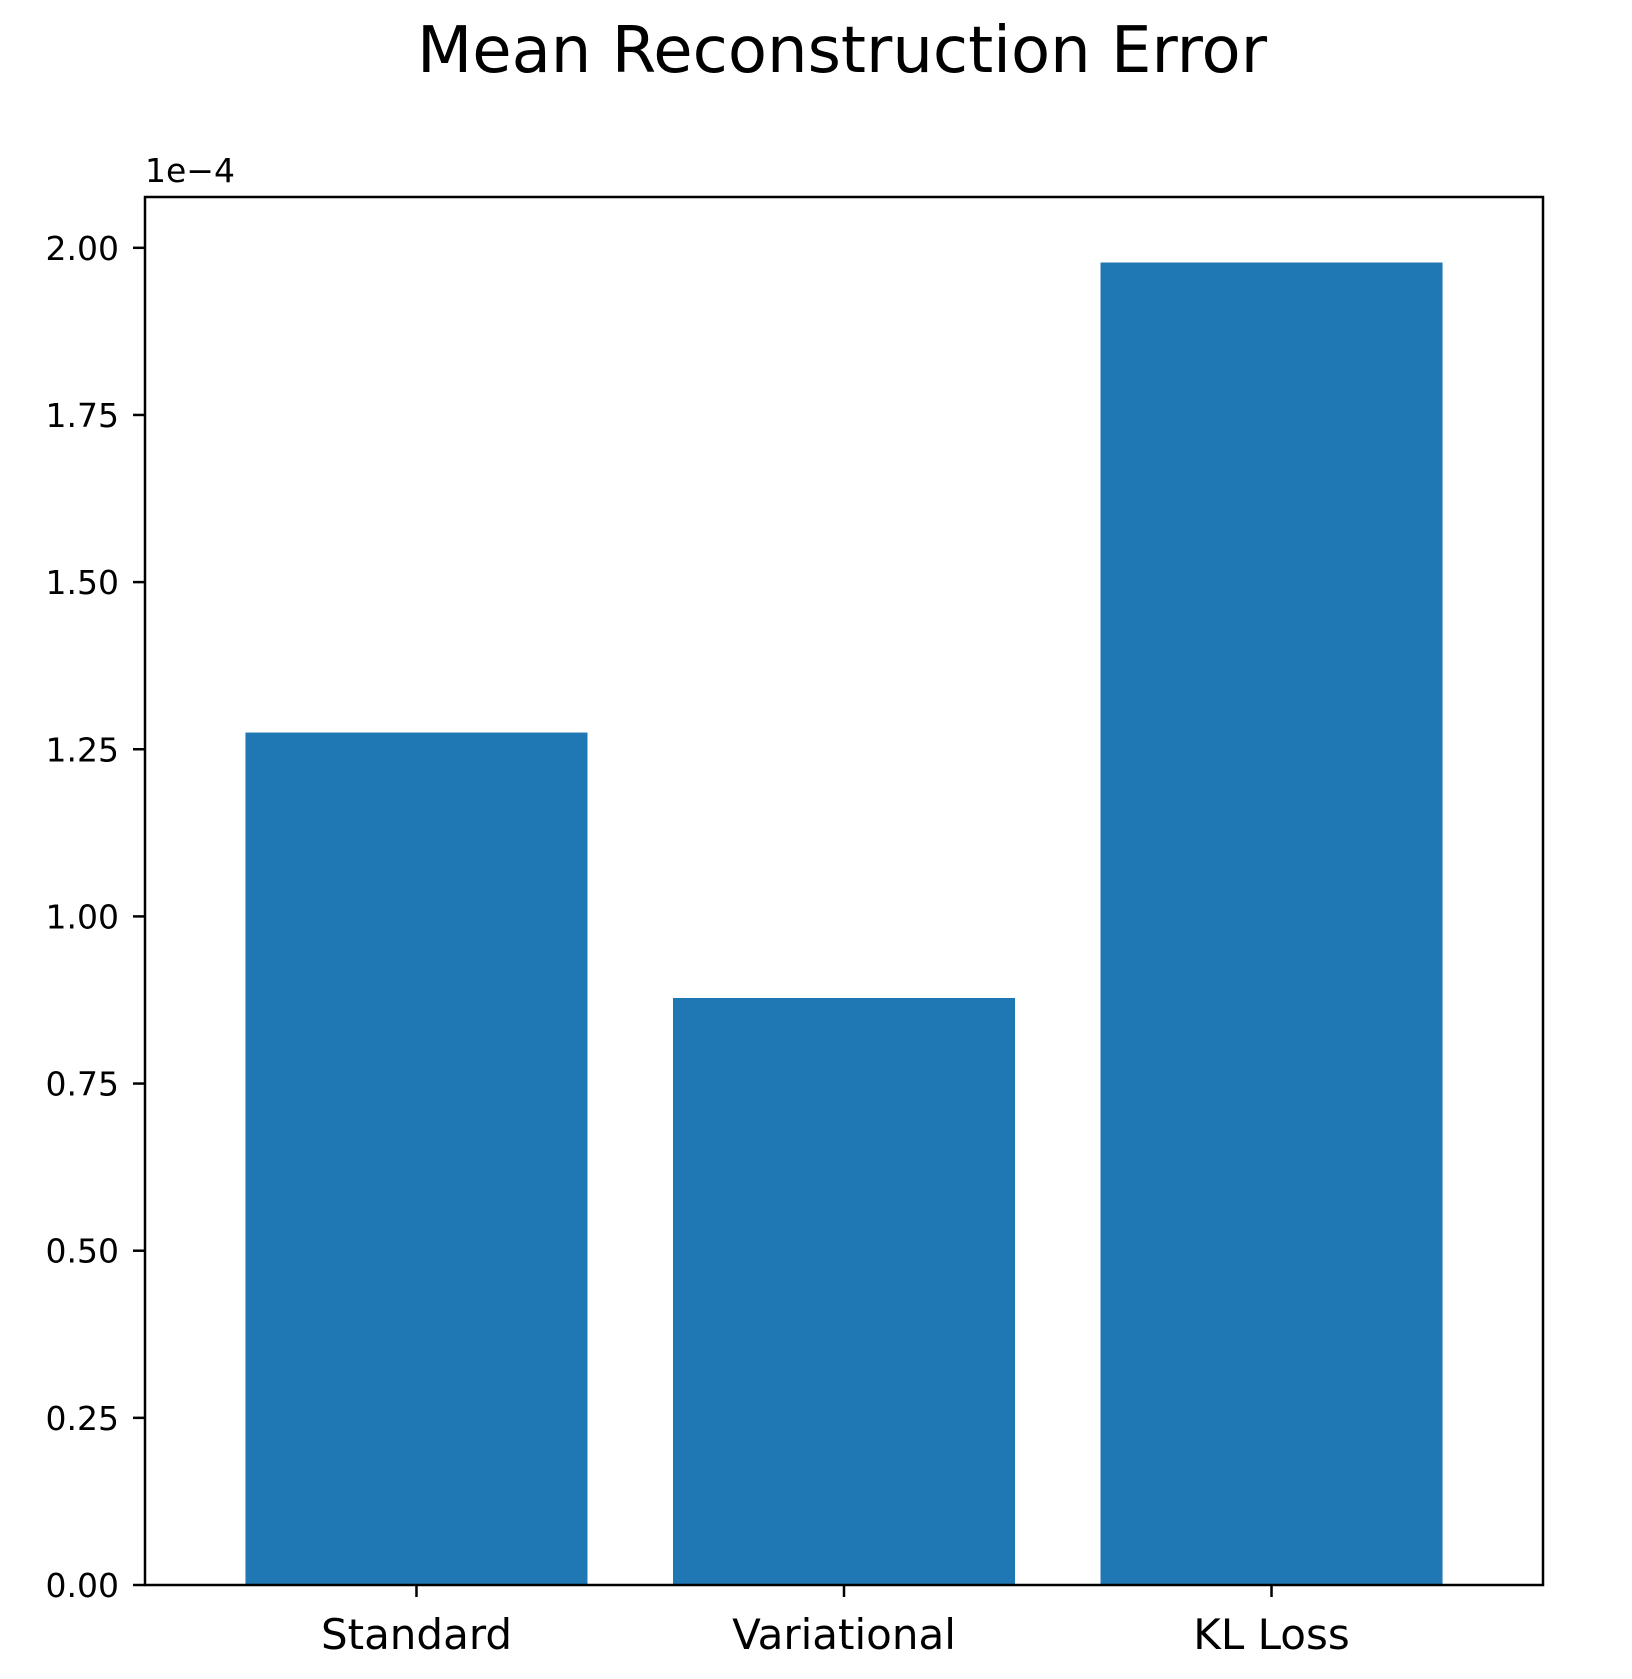 This screenshot has height=1679, width=1632. Describe the element at coordinates (82, 415) in the screenshot. I see `y-tick-label: 1.75` at that location.